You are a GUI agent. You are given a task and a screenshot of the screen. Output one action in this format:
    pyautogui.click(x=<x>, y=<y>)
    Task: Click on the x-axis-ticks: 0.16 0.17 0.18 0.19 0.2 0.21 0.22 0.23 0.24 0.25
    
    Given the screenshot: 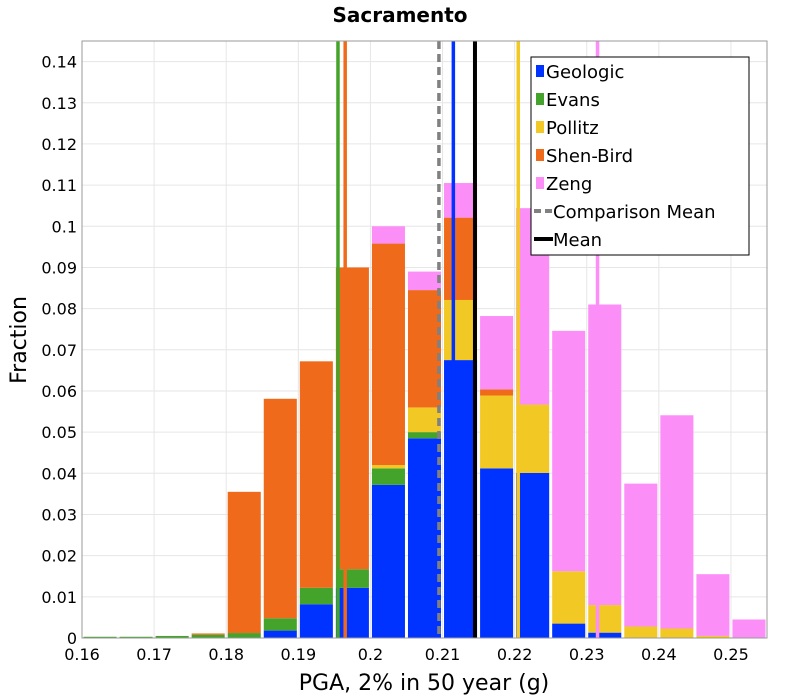 What is the action you would take?
    pyautogui.click(x=406, y=654)
    